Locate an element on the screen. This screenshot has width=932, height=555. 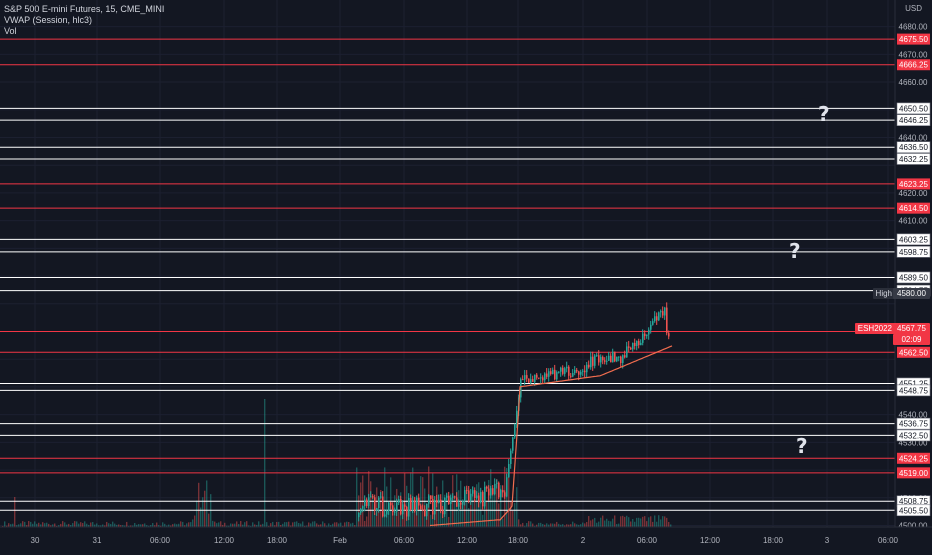
symbol-title: S&P 500 E-mini Futures, 15, CME_MINI is located at coordinates (84, 9).